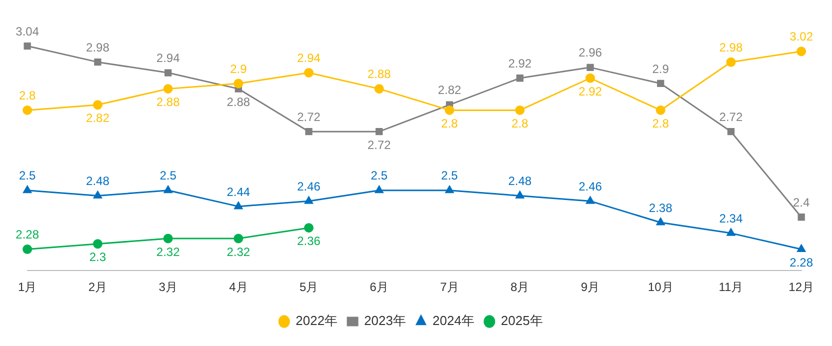 The image size is (832, 346). Describe the element at coordinates (28, 31) in the screenshot. I see `data-label: 3.04` at that location.